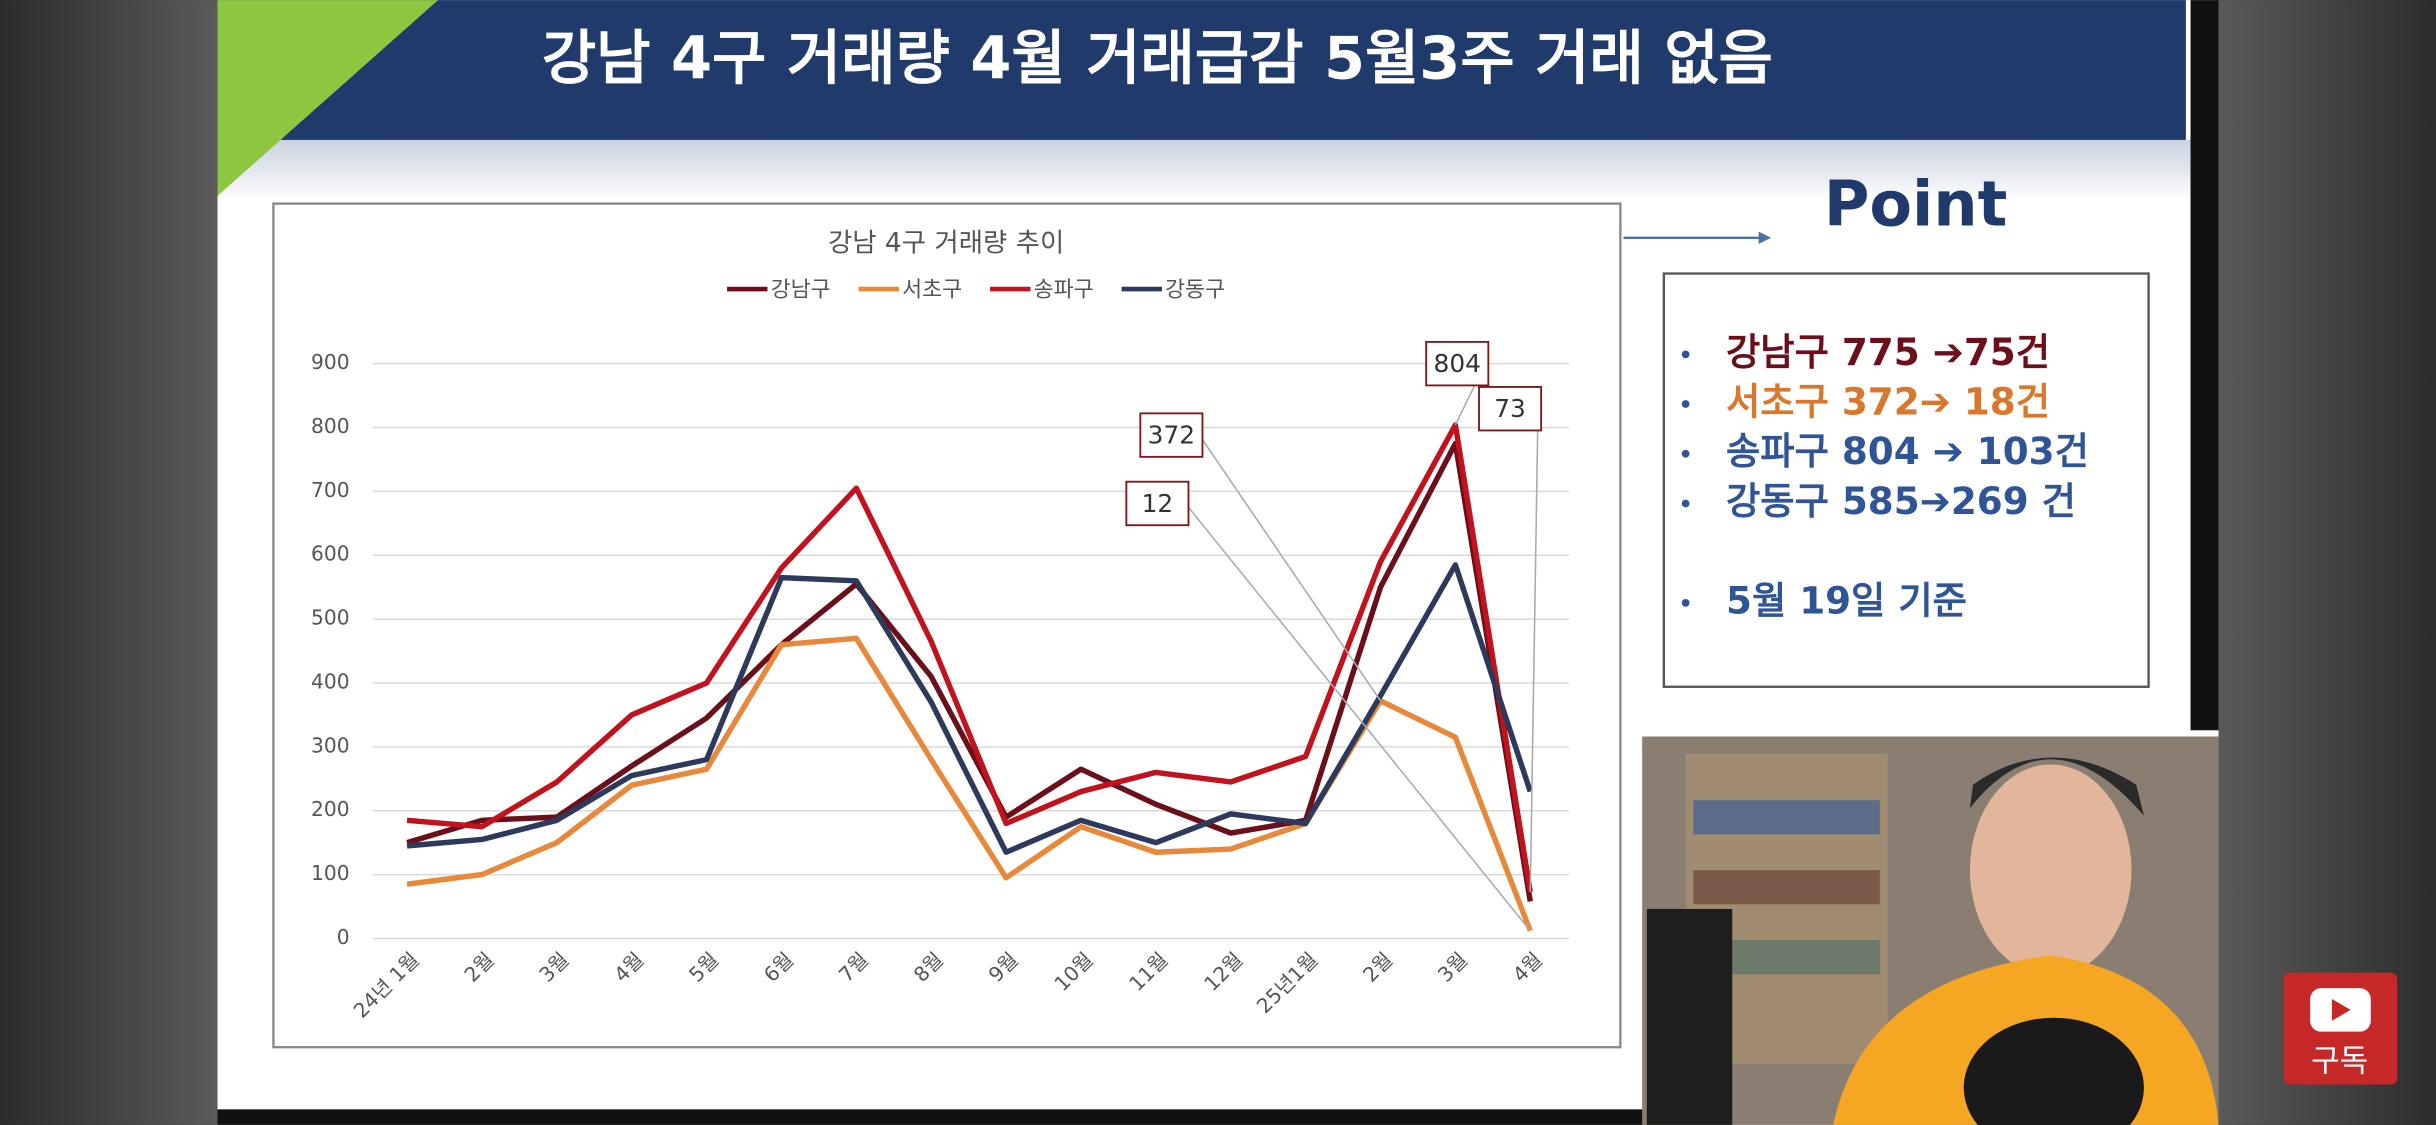  I want to click on side-left, so click(109, 562).